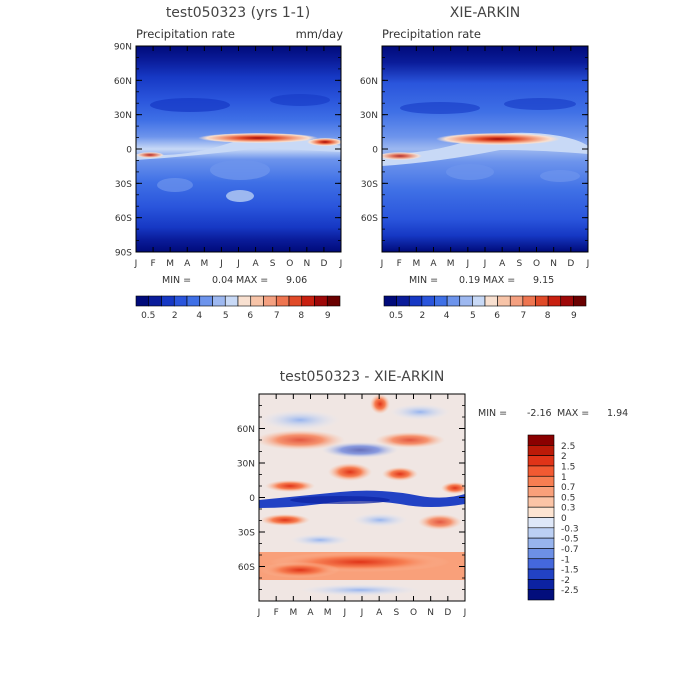 The image size is (700, 700). I want to click on panel-obs-title: XIE-ARKIN, so click(485, 13).